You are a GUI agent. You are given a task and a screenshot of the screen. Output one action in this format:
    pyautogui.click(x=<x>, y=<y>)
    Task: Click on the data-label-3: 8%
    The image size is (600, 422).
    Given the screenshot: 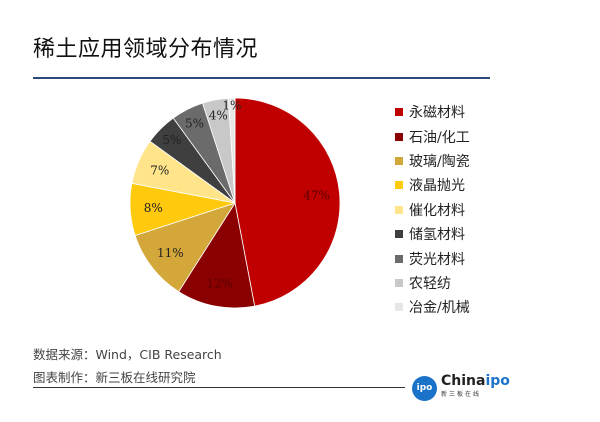 What is the action you would take?
    pyautogui.click(x=153, y=208)
    